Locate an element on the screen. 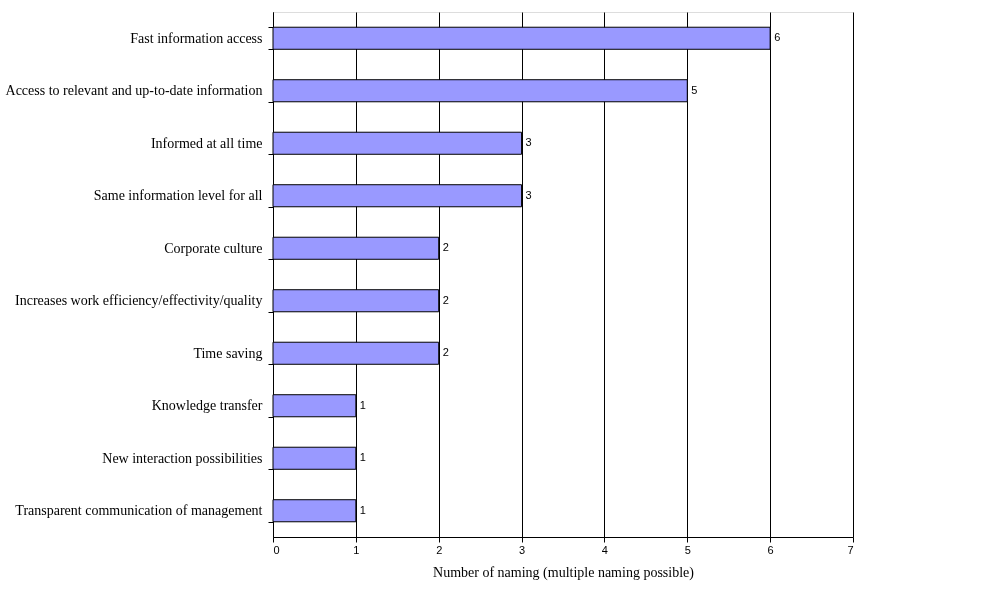  x-tick-label: 5 is located at coordinates (687, 549).